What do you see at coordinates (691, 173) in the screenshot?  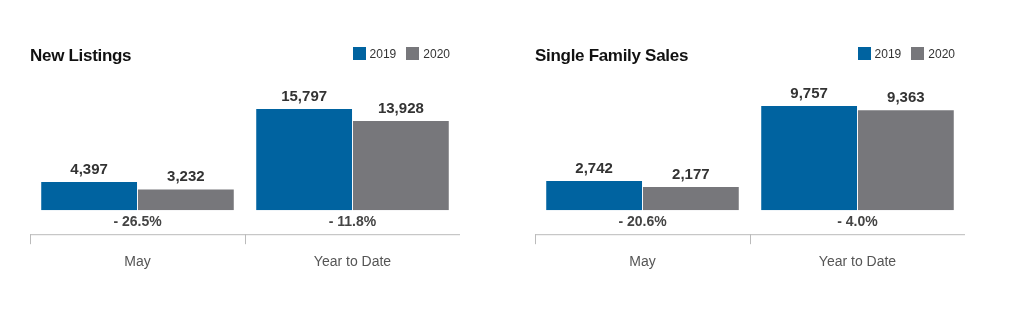 I see `data-label: 2,177` at bounding box center [691, 173].